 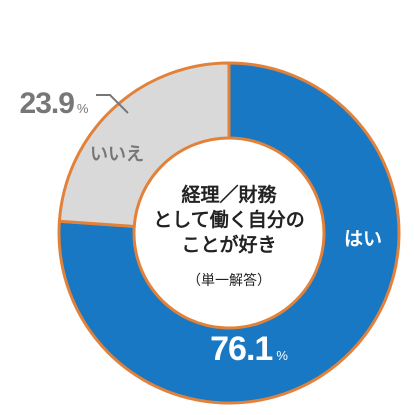 What do you see at coordinates (83, 108) in the screenshot?
I see `value-unit-no: %` at bounding box center [83, 108].